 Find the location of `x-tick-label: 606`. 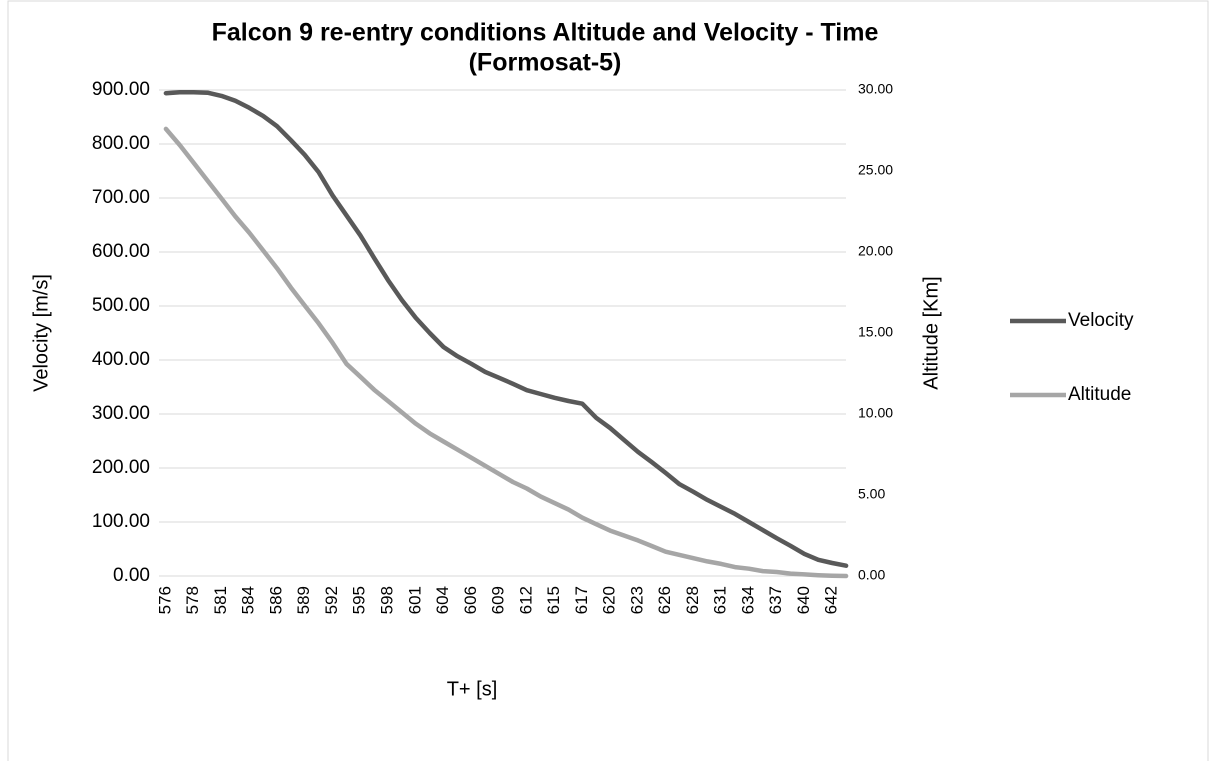

x-tick-label: 606 is located at coordinates (470, 600).